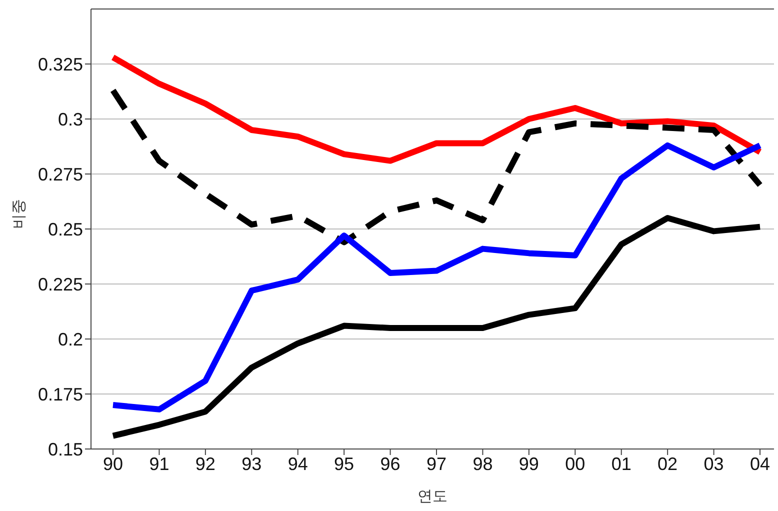  What do you see at coordinates (482, 464) in the screenshot?
I see `x-tick-label: 98` at bounding box center [482, 464].